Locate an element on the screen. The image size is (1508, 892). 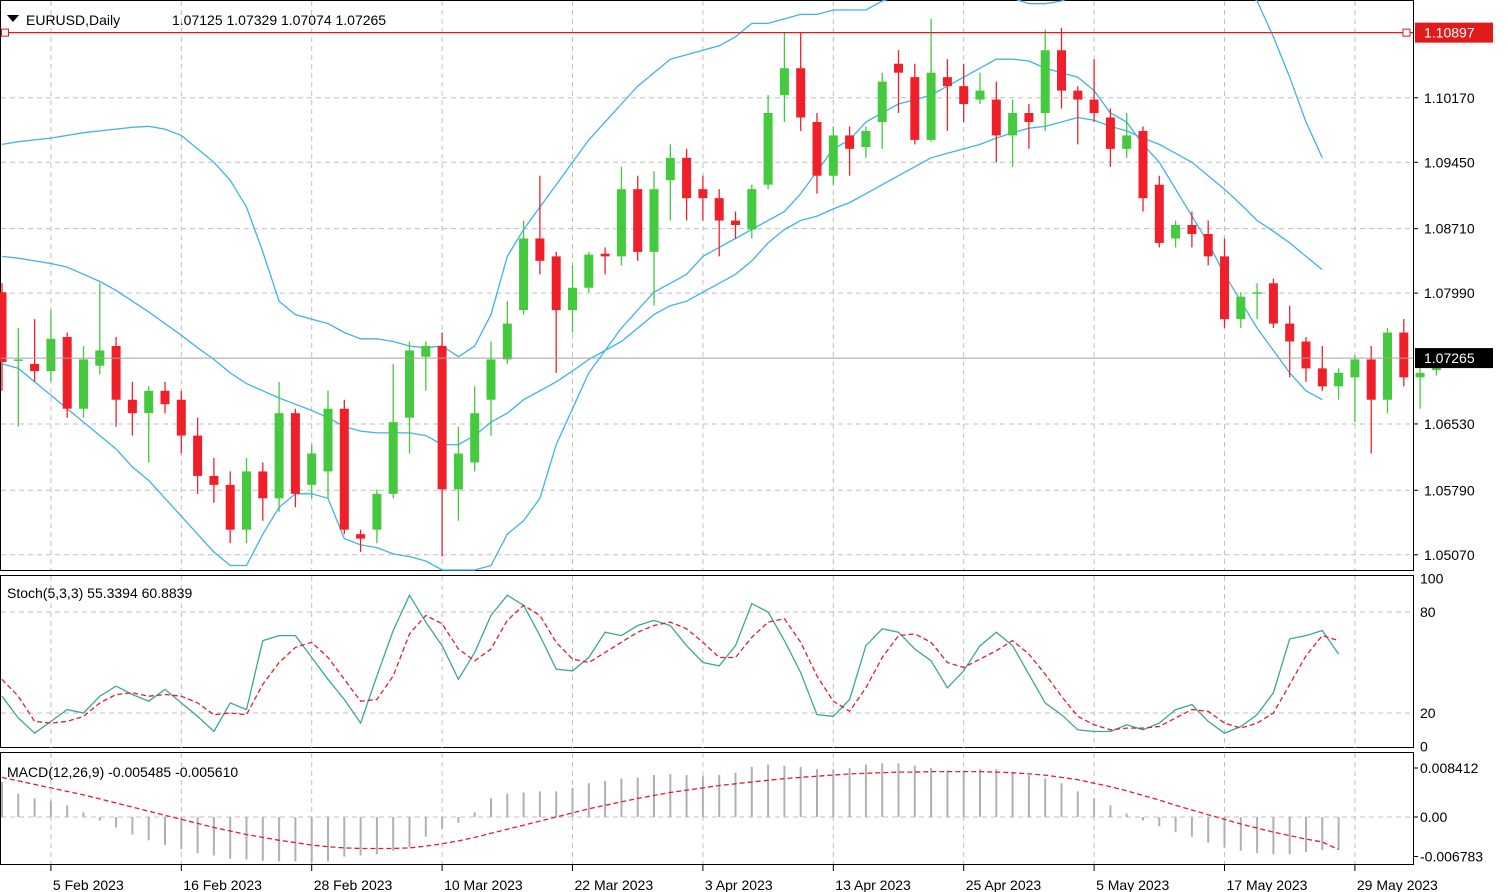
symbol-menu-triangle-icon is located at coordinates (13, 18).